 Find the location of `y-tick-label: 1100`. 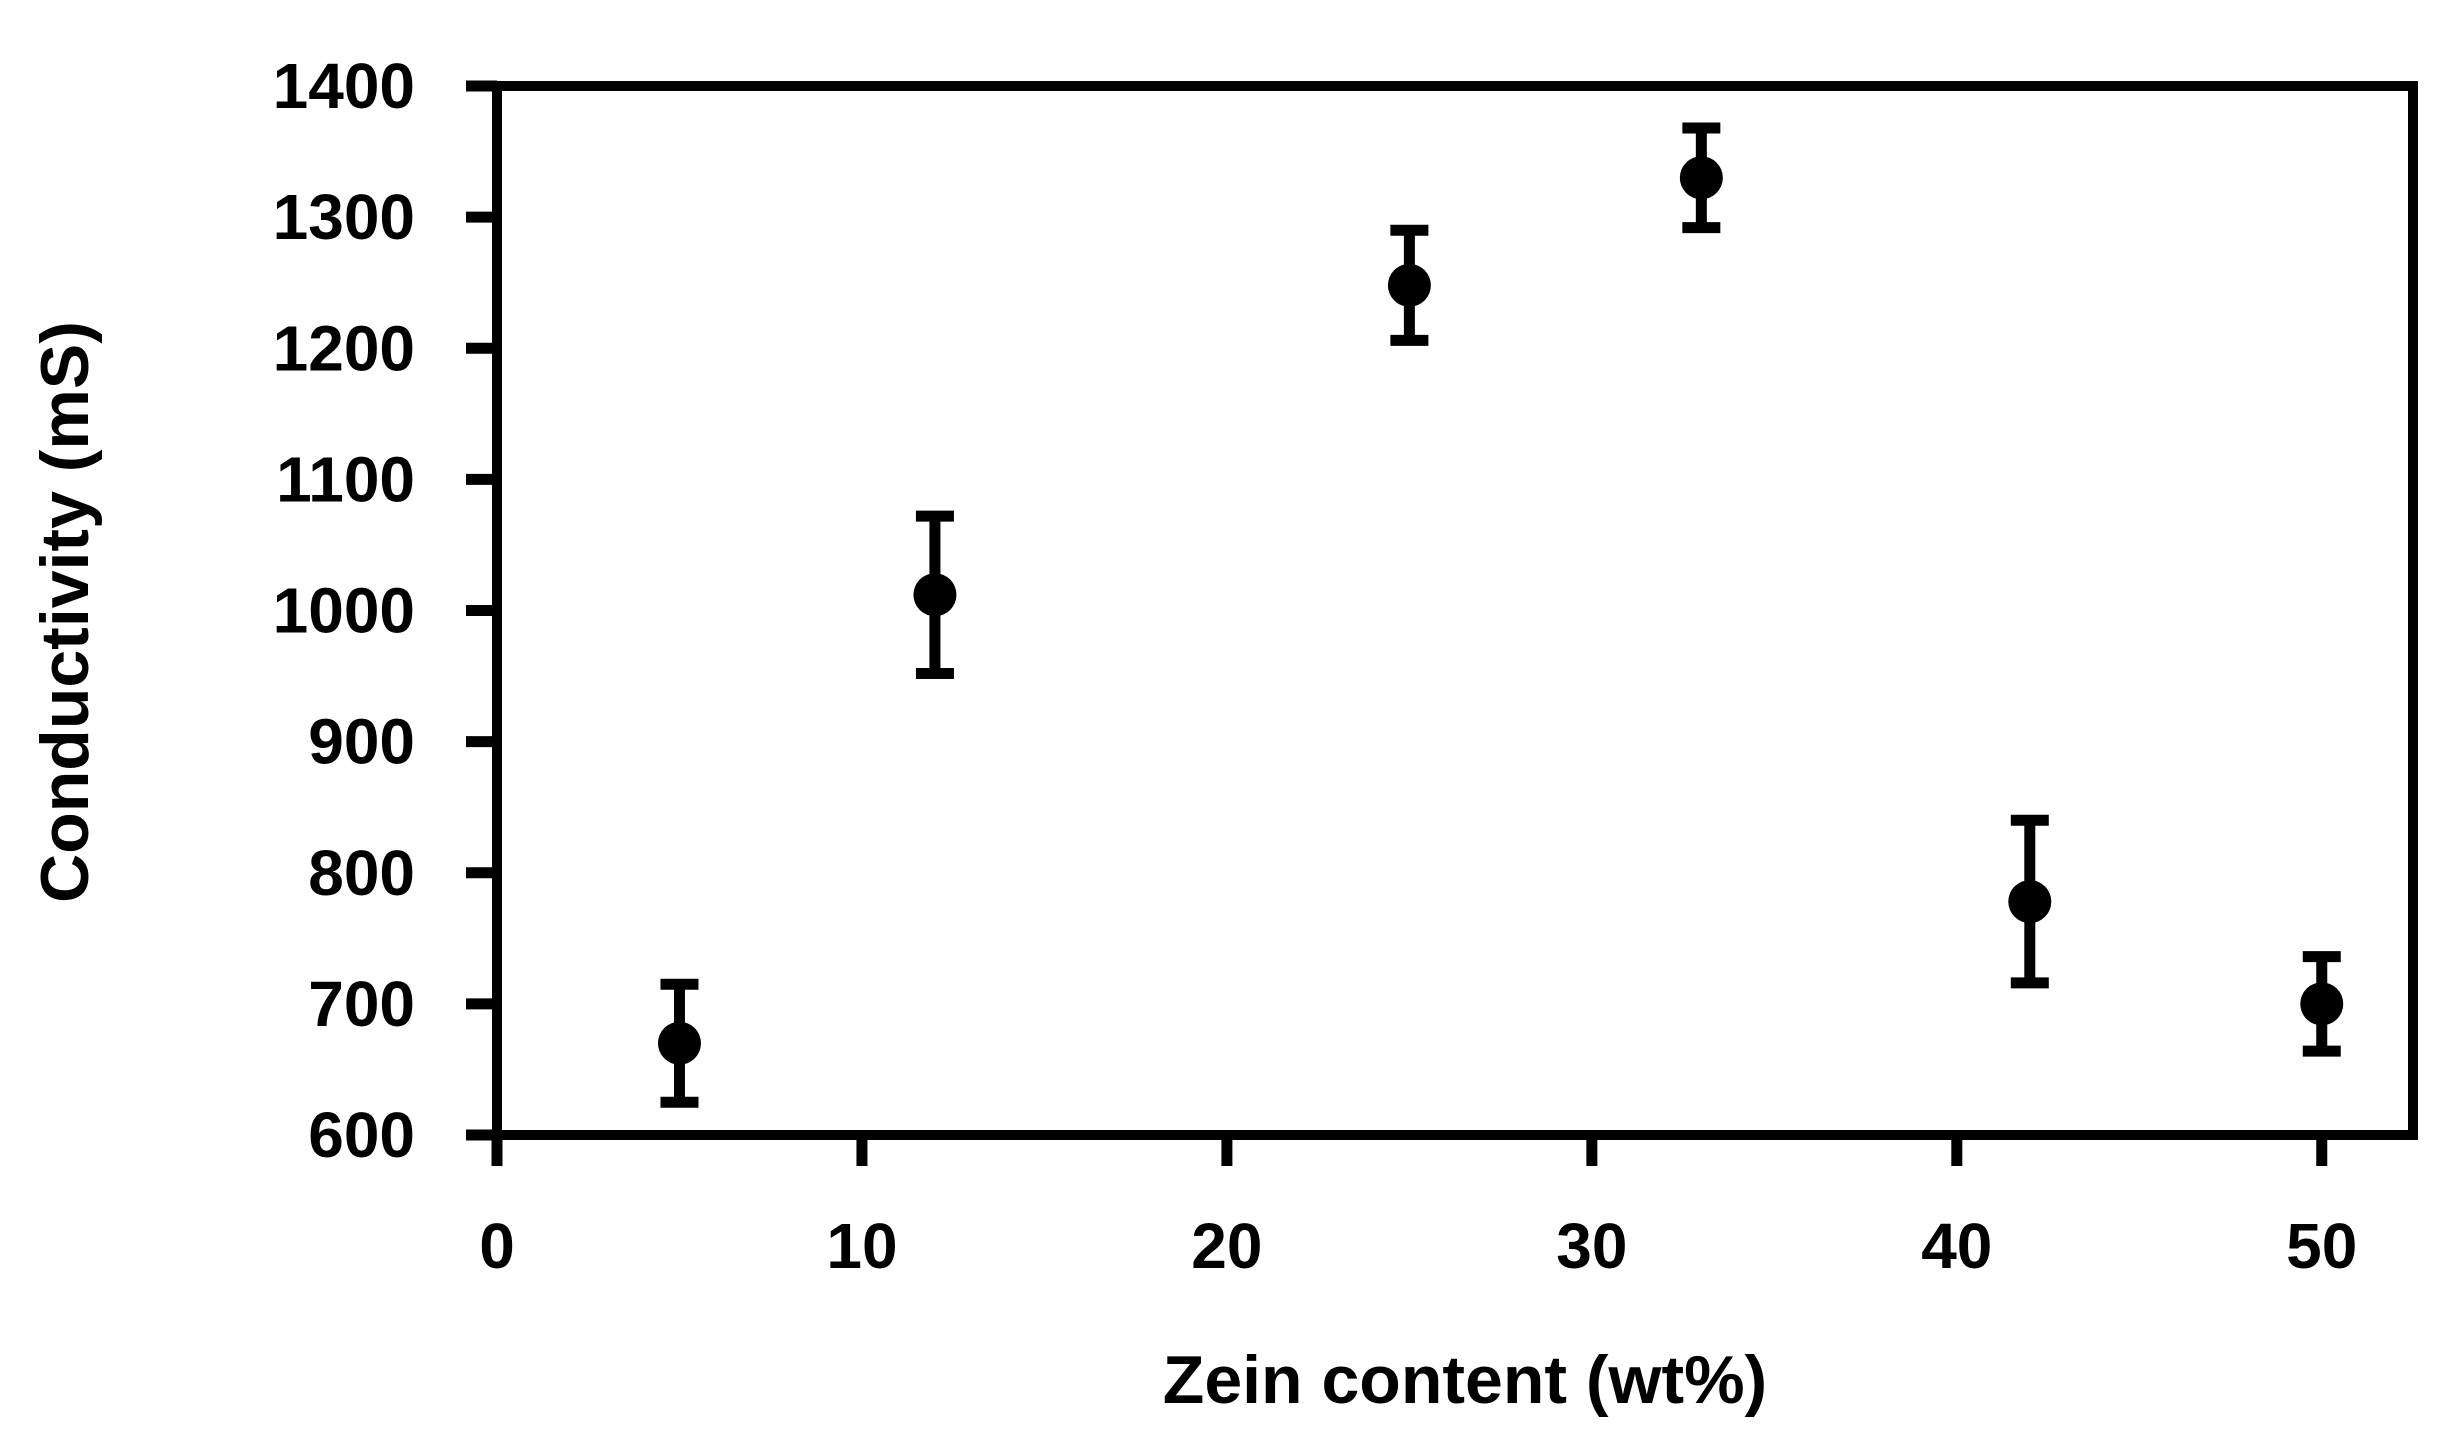

y-tick-label: 1100 is located at coordinates (345, 479).